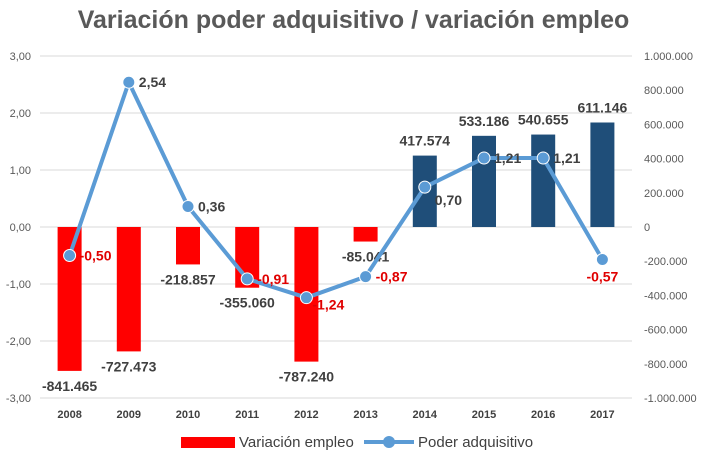 This screenshot has width=707, height=463. Describe the element at coordinates (425, 415) in the screenshot. I see `x-tick-label: 2014` at that location.